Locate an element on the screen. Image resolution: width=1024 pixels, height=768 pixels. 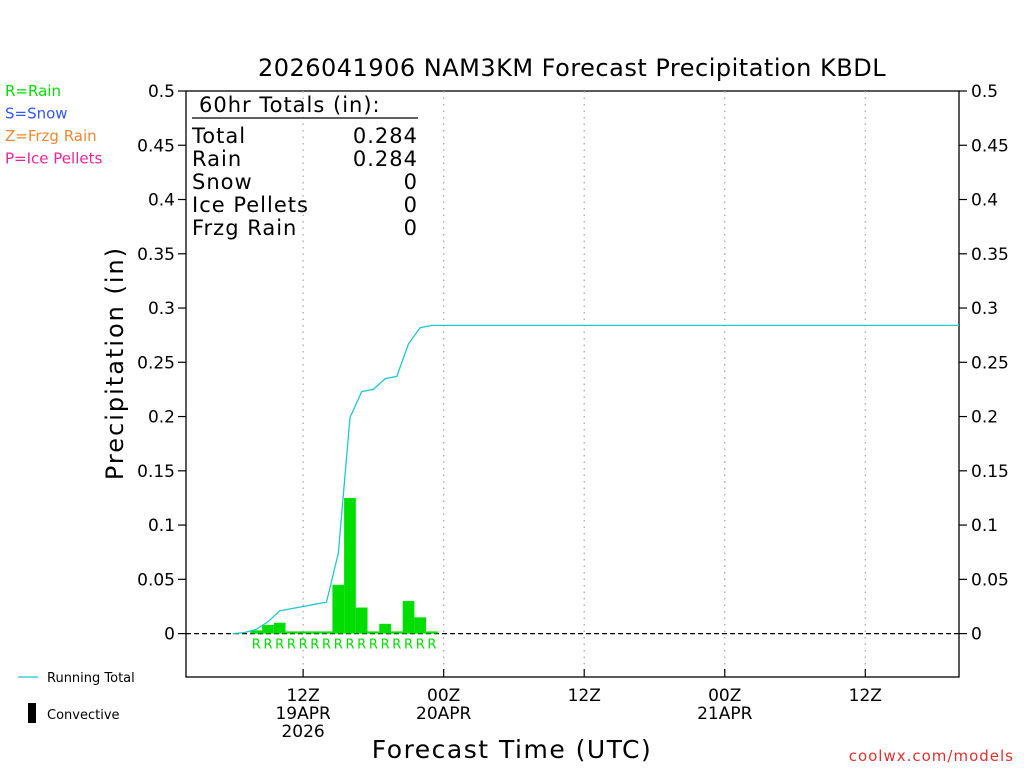
precip-type-marker-5: R is located at coordinates (314, 645).